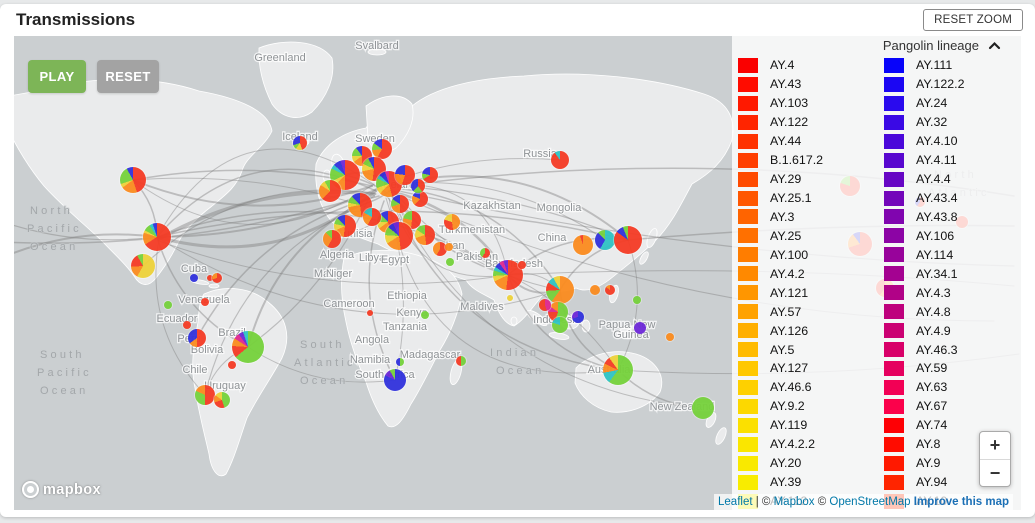  Describe the element at coordinates (952, 349) in the screenshot. I see `legend-item-AY.46.3: AY.46.3` at that location.